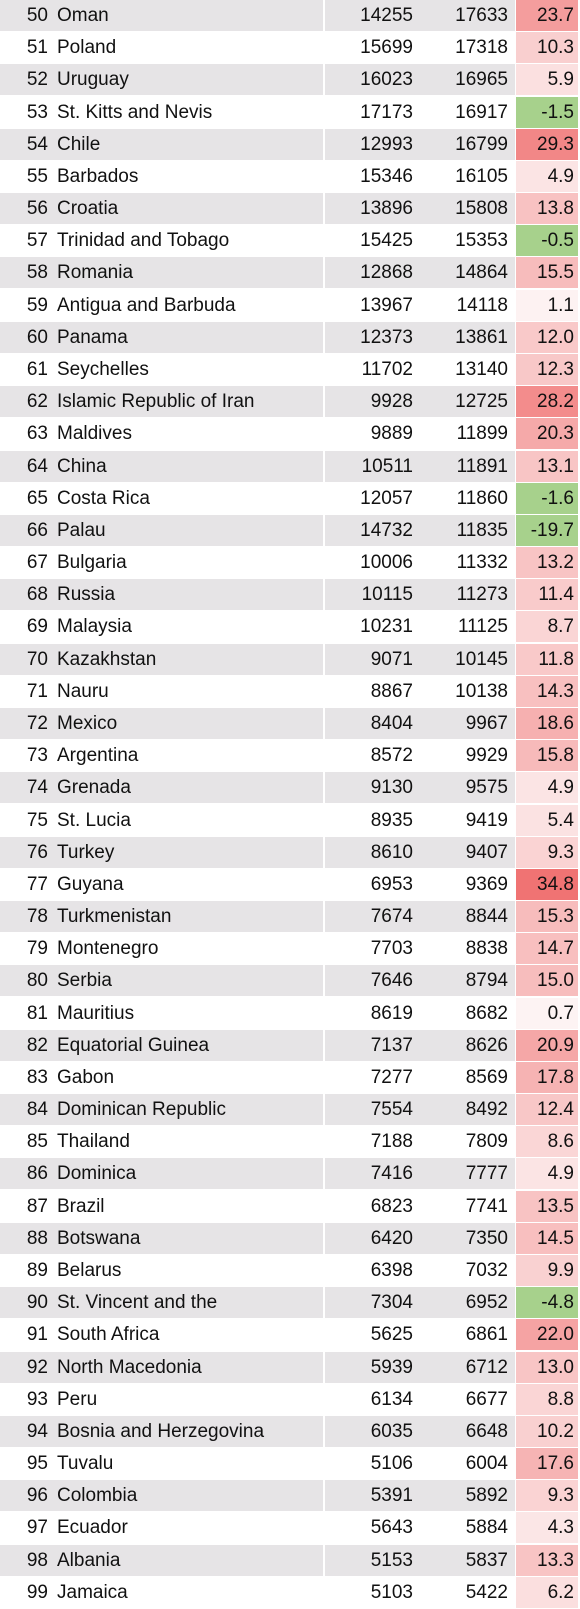  What do you see at coordinates (547, 1270) in the screenshot?
I see `change-cell: 9.9` at bounding box center [547, 1270].